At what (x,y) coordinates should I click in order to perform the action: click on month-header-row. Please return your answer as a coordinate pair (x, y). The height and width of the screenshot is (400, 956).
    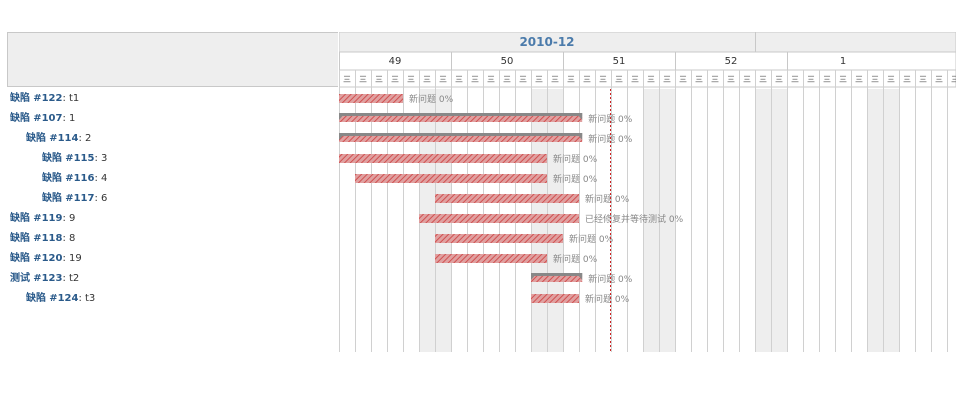
    Looking at the image, I should click on (647, 42).